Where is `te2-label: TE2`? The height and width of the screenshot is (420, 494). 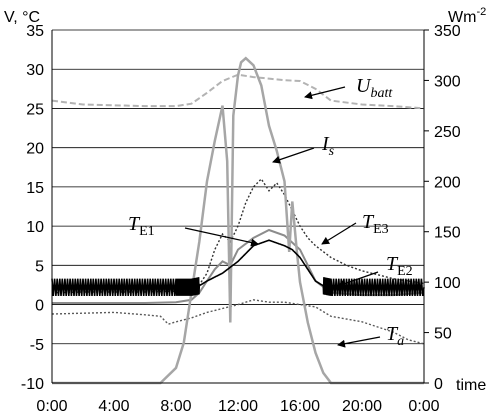
te2-label: TE2 is located at coordinates (399, 266).